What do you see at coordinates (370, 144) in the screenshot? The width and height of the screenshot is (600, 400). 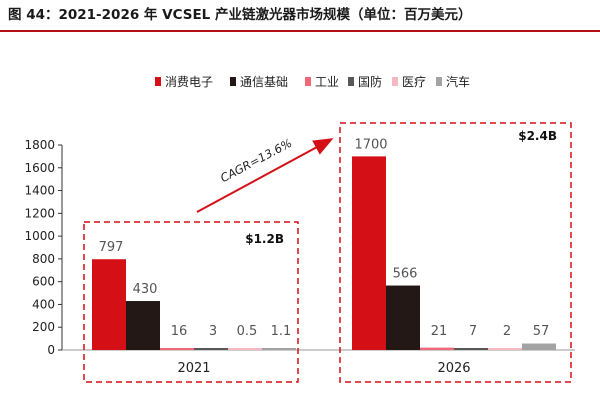 I see `value-label-2026-0: 1700` at bounding box center [370, 144].